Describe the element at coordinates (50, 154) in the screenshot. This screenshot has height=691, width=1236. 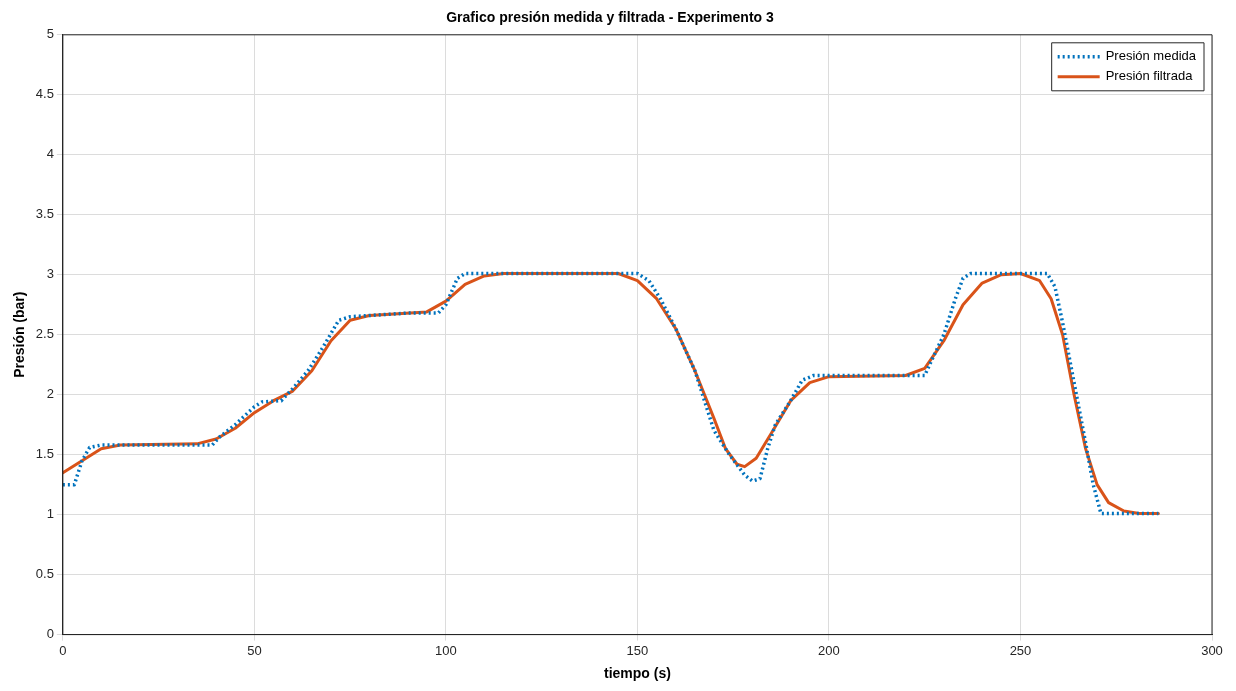
I see `y-tick-label: 4` at that location.